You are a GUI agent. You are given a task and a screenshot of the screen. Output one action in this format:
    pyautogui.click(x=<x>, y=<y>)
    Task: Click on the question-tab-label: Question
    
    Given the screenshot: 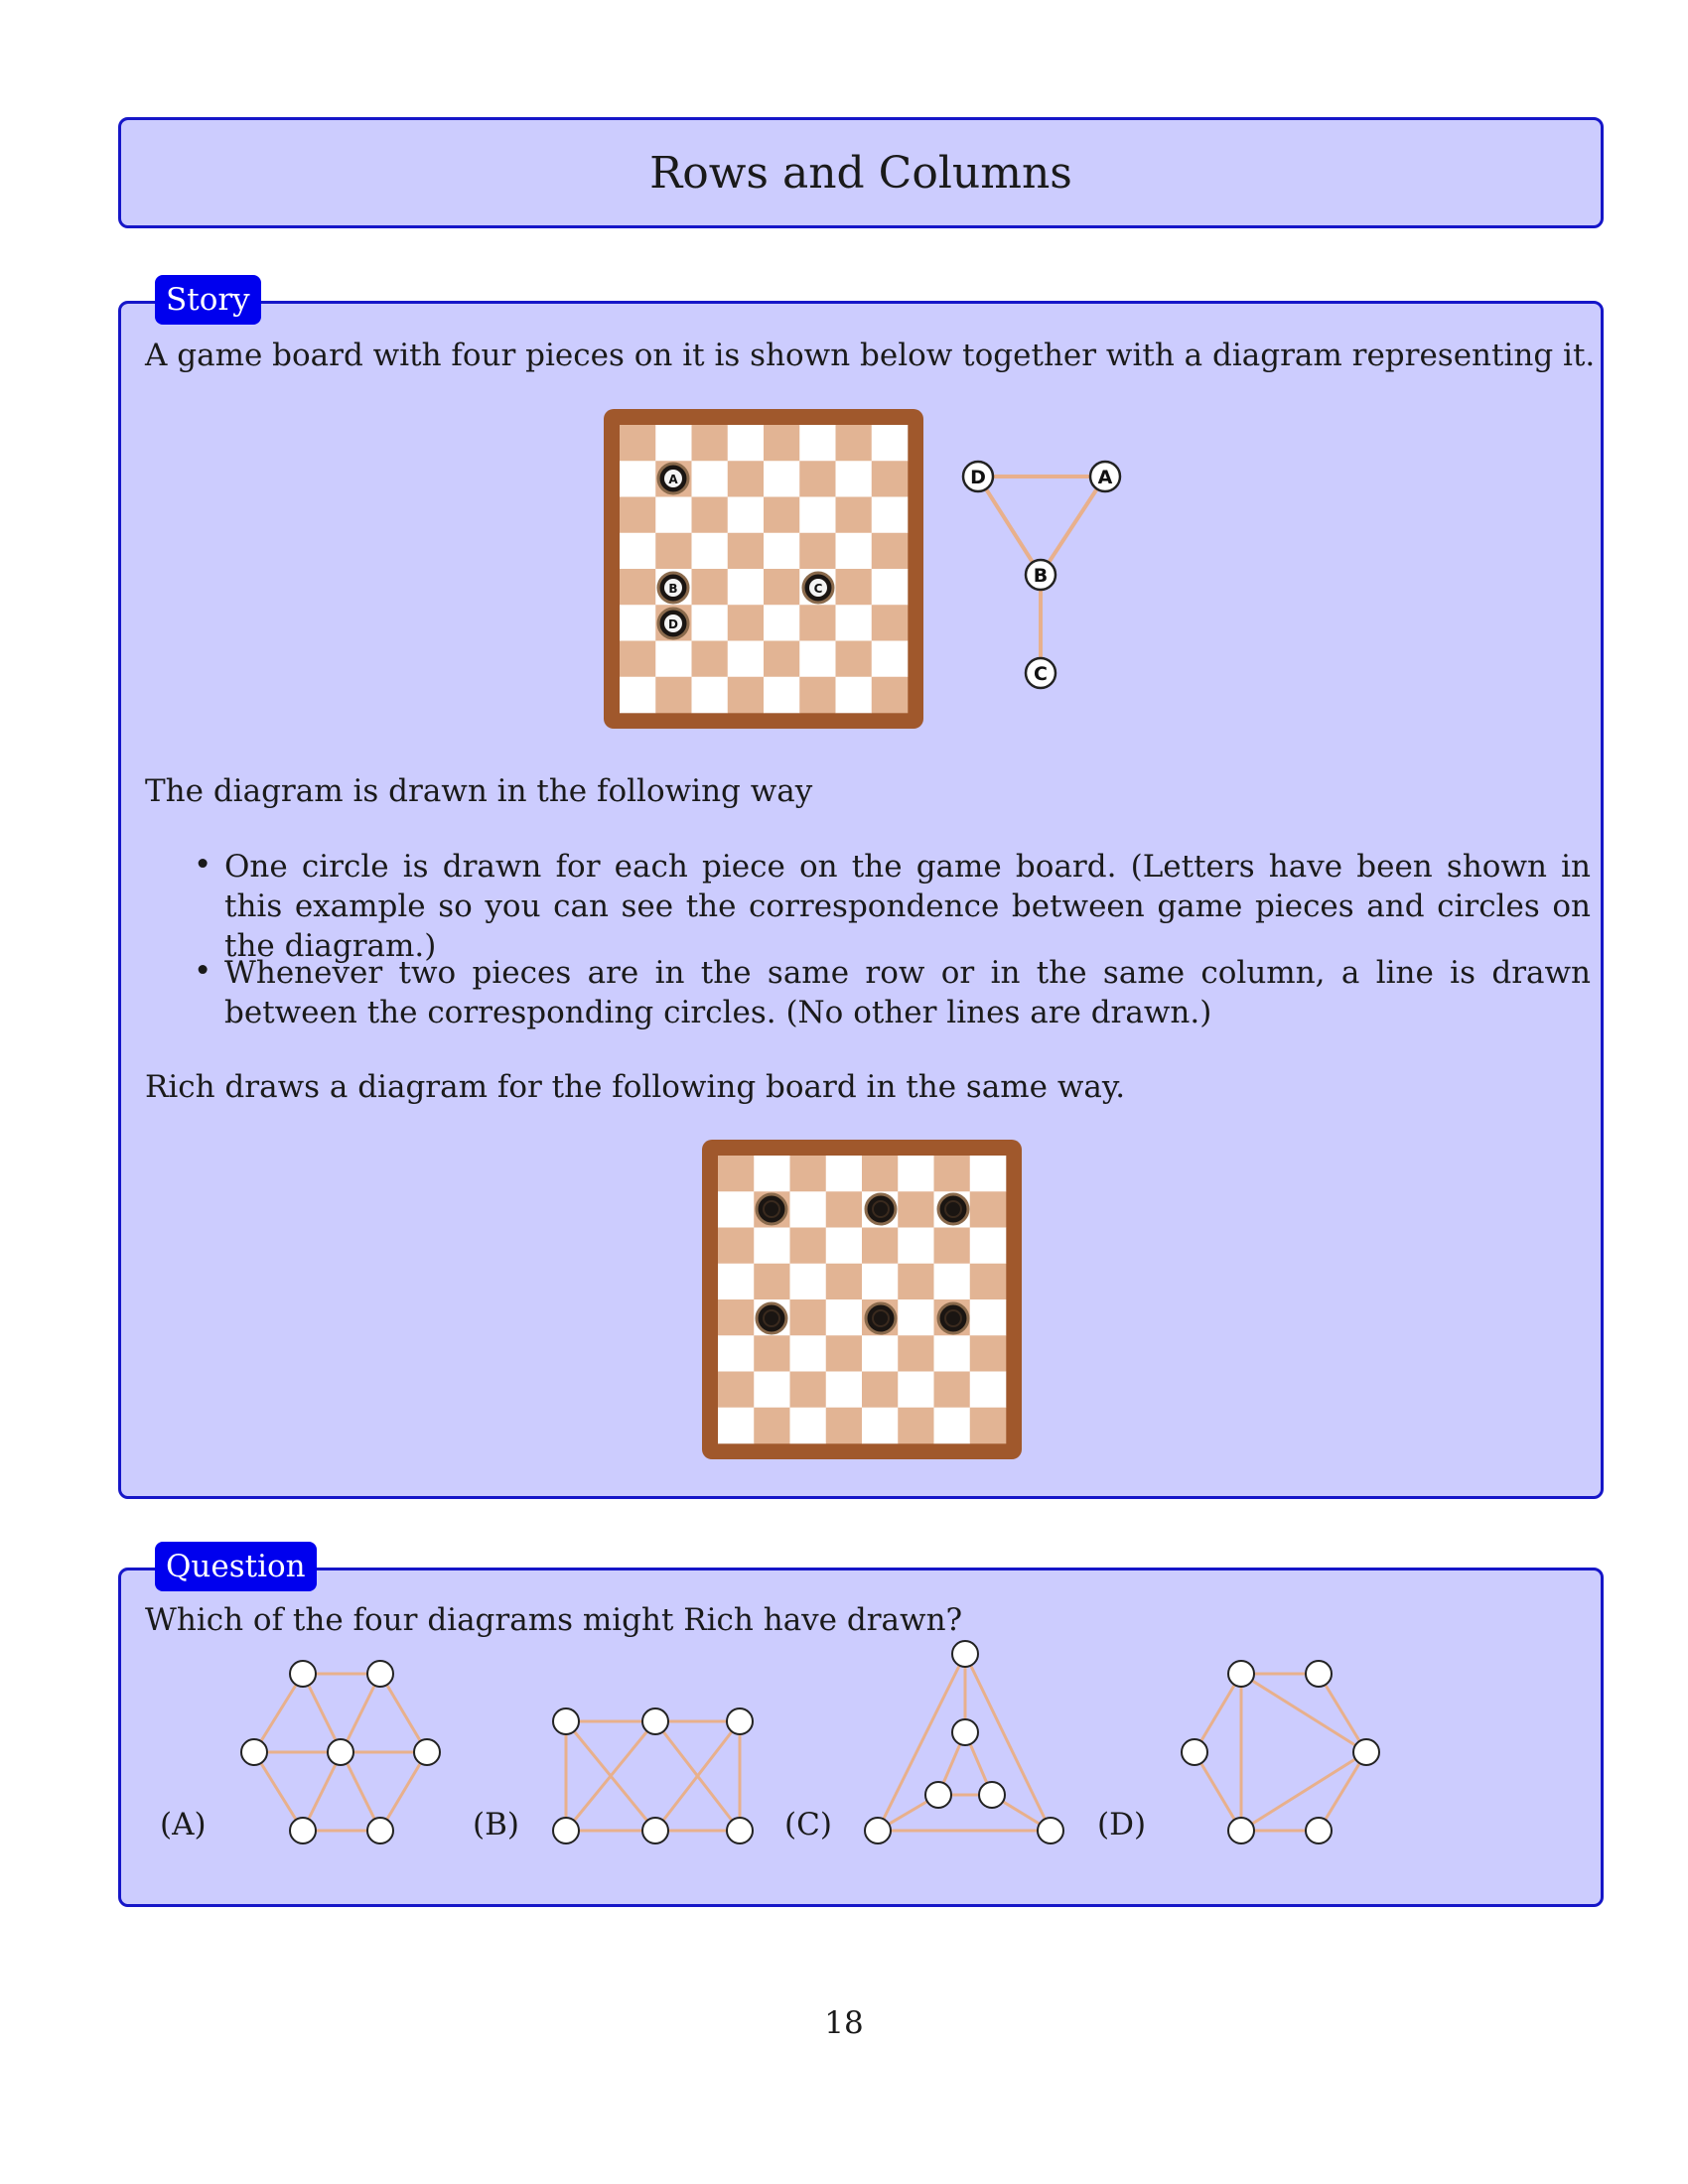 What is the action you would take?
    pyautogui.click(x=236, y=1566)
    